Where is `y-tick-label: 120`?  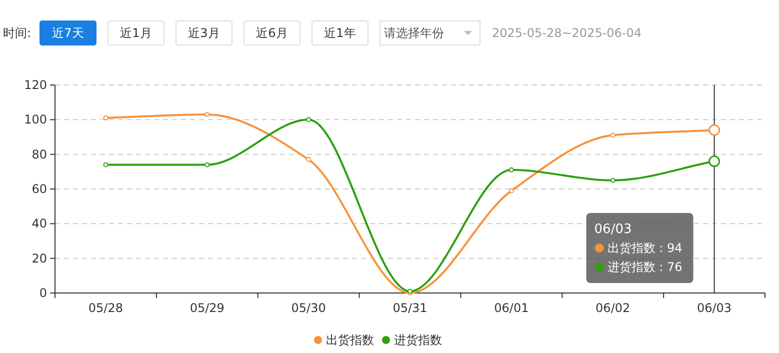 y-tick-label: 120 is located at coordinates (35, 85).